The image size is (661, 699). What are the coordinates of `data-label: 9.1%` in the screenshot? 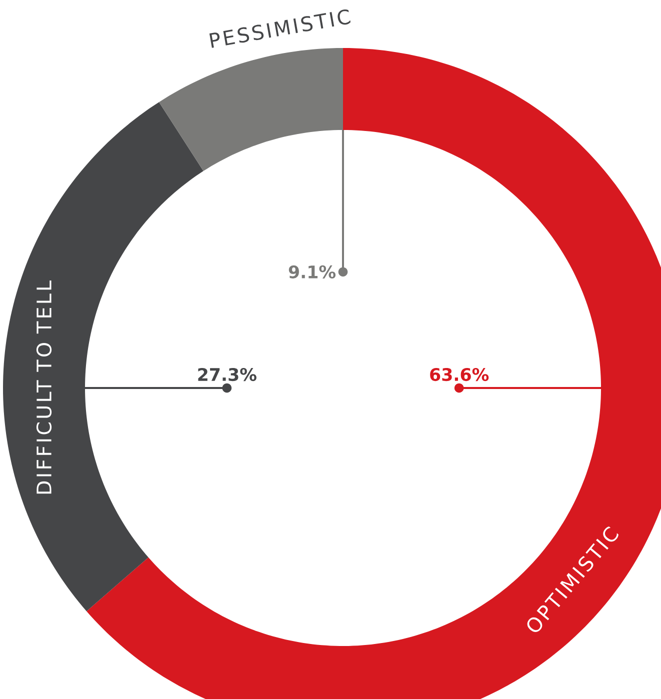 It's located at (312, 271).